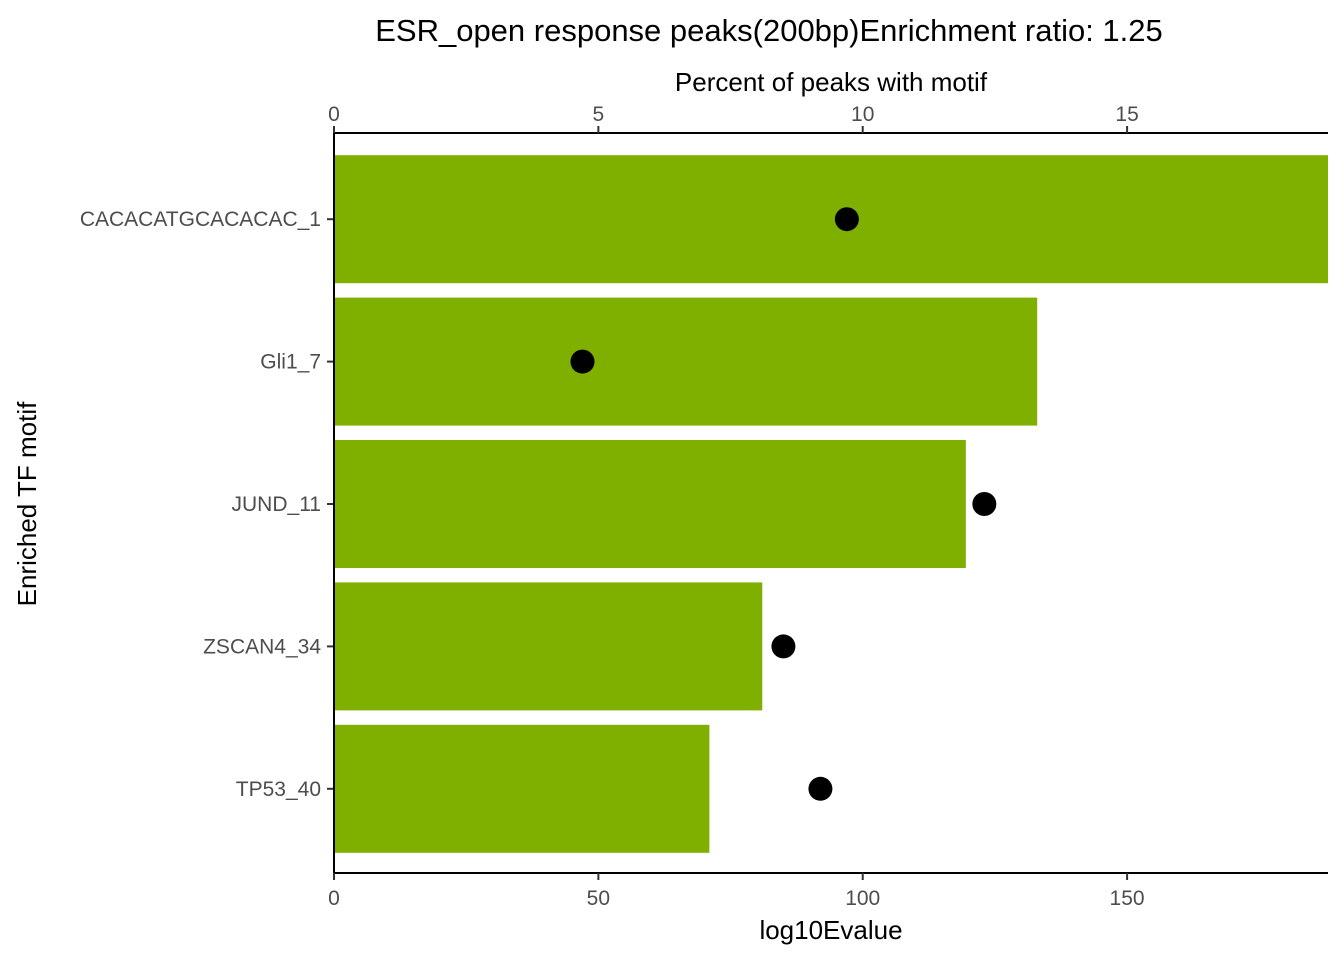 This screenshot has height=960, width=1344. I want to click on y-tick-label-1: Gli1_7, so click(290, 362).